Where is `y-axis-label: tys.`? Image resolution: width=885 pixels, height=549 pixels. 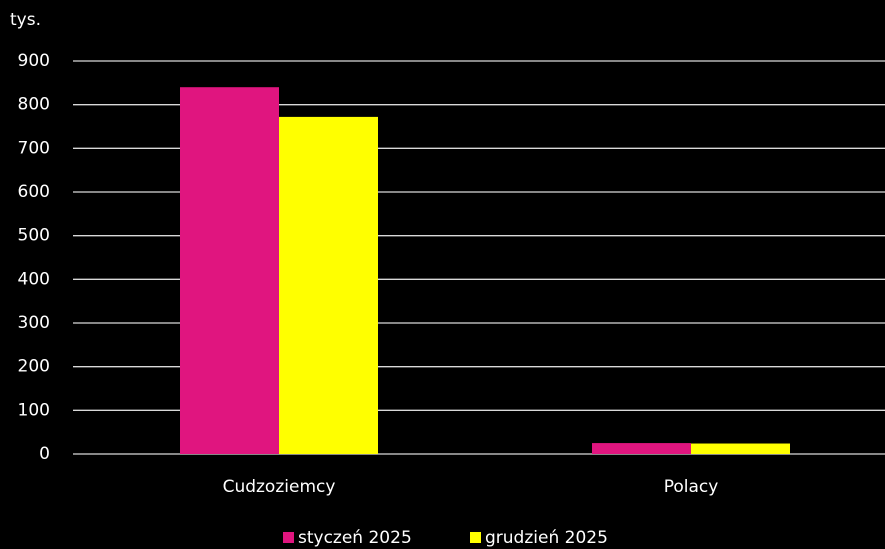
y-axis-label: tys. is located at coordinates (25, 20).